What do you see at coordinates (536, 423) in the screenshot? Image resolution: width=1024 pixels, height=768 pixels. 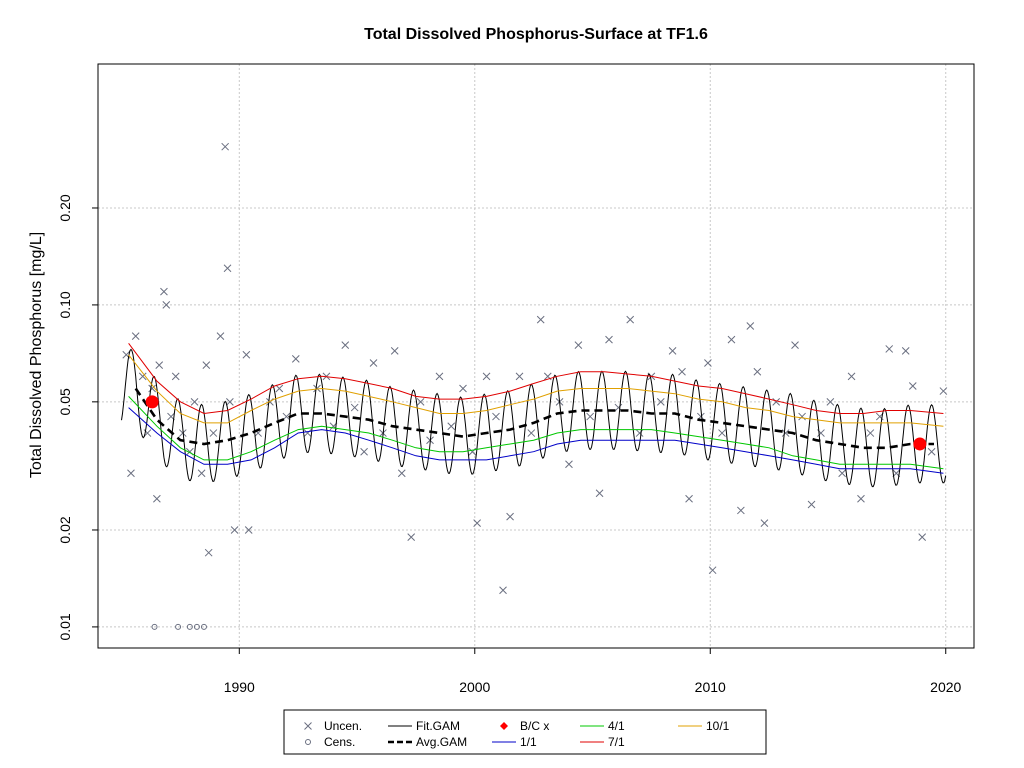 I see `bc-points` at bounding box center [536, 423].